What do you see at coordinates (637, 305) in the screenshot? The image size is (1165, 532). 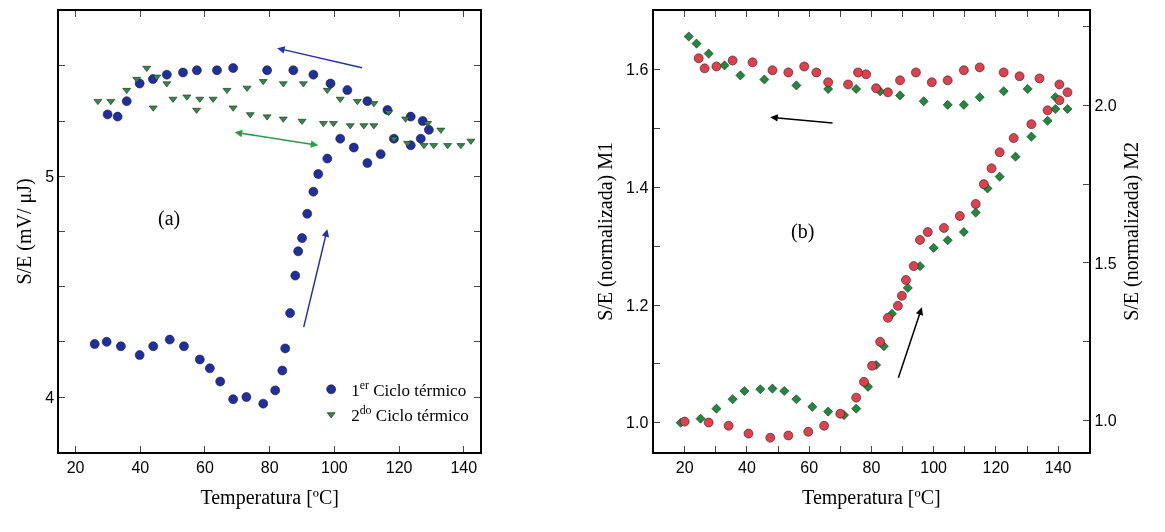 I see `y-tick-label: 1.2` at bounding box center [637, 305].